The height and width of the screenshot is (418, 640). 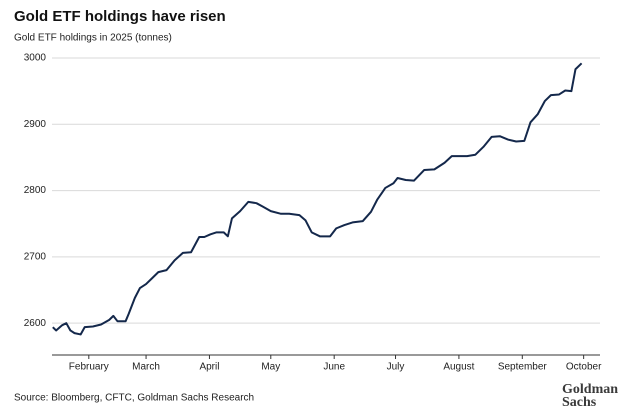 I want to click on x-tick-label: July, so click(x=396, y=367).